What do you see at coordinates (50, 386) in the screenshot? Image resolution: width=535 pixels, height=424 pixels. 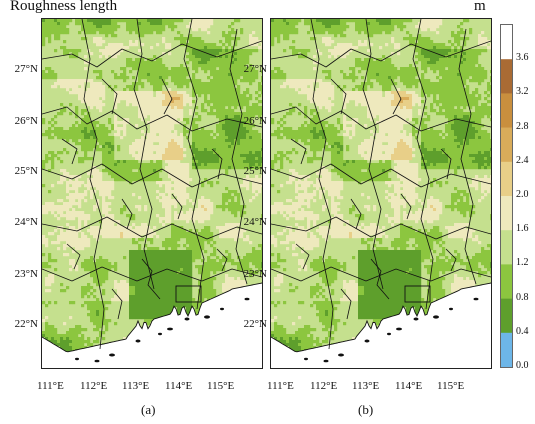 I see `lon-label-111: 111°E` at bounding box center [50, 386].